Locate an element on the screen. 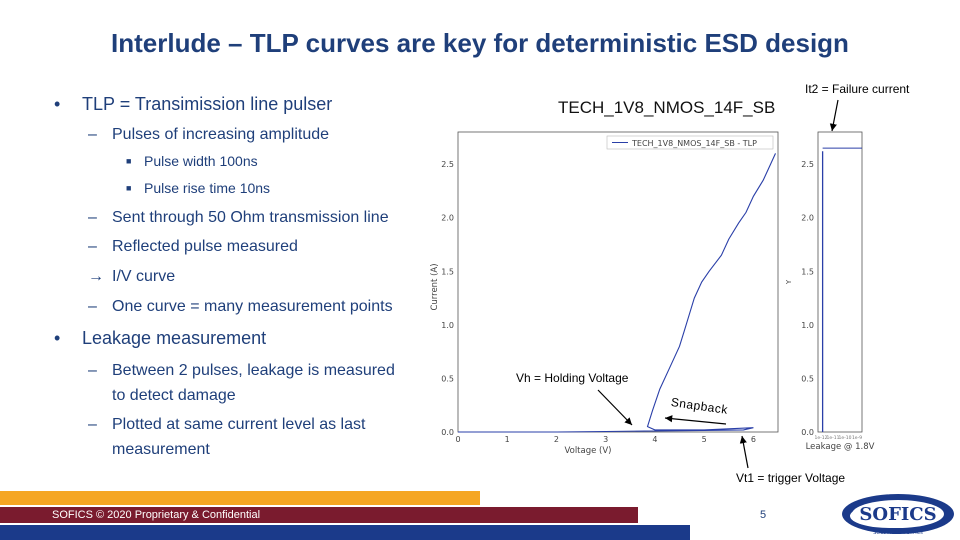 The width and height of the screenshot is (960, 540). snapback-arrow is located at coordinates (695, 420).